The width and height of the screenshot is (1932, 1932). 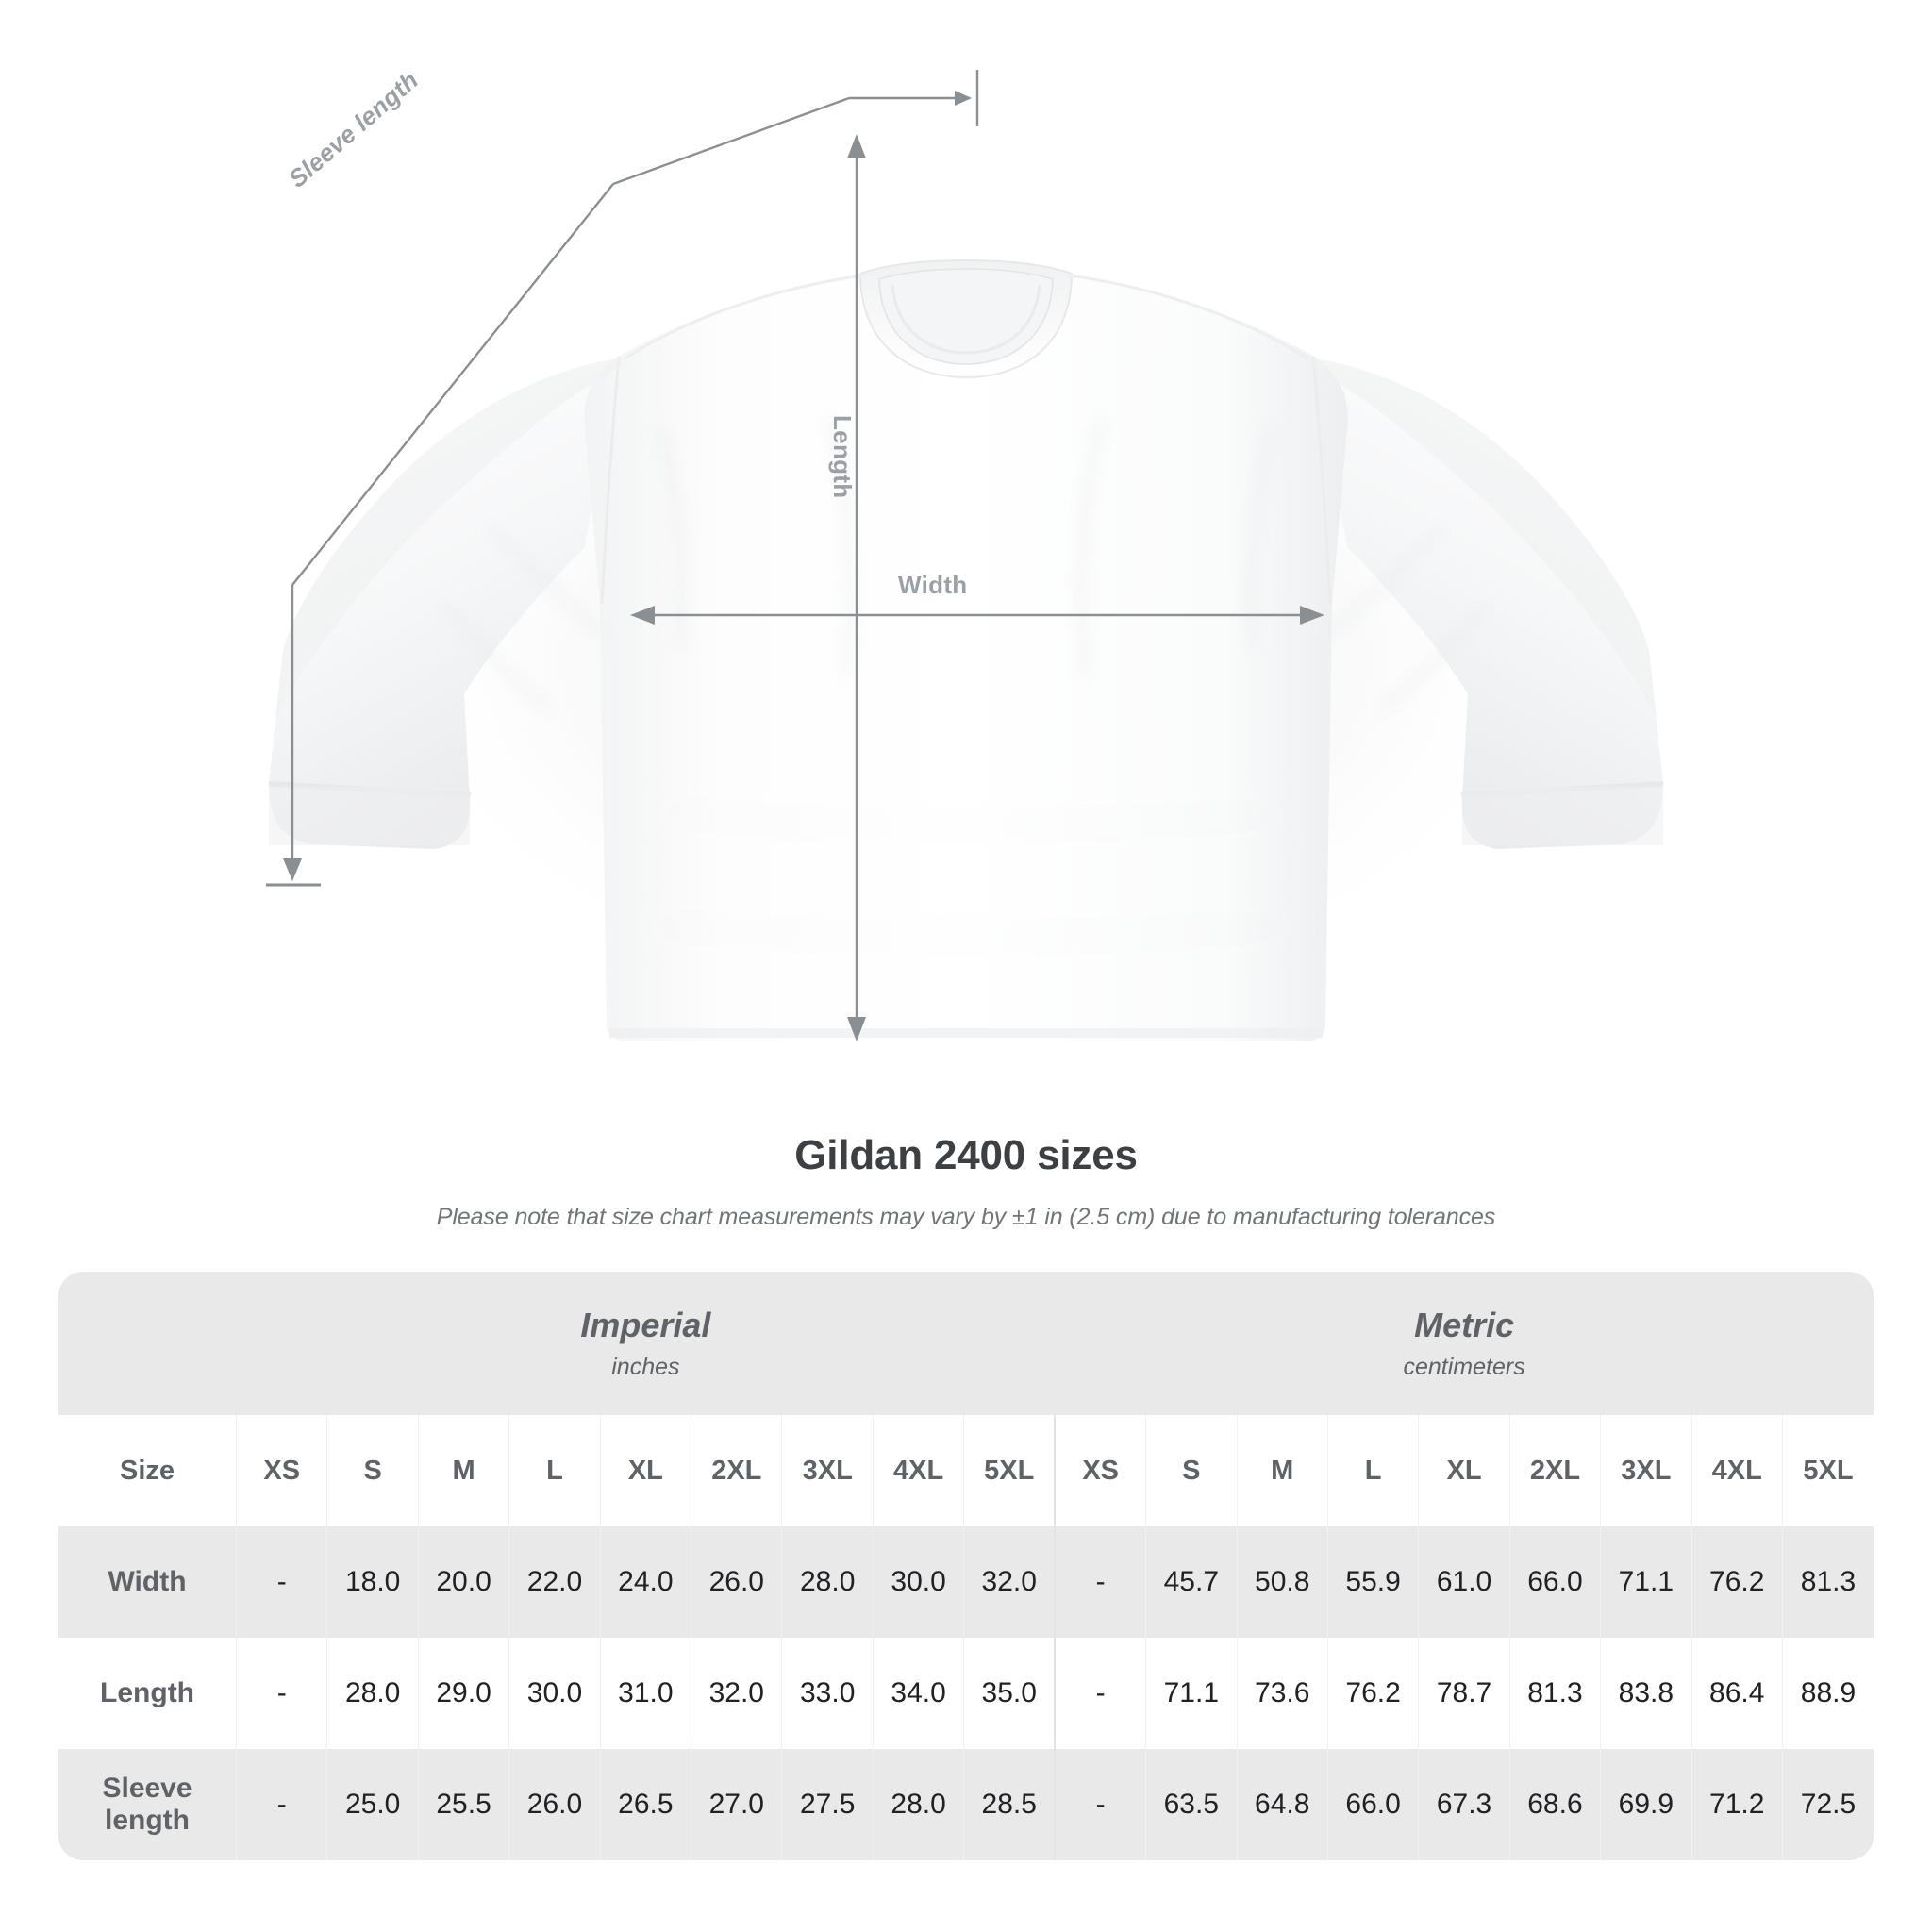 I want to click on cell-length-metric-s: 71.1, so click(x=1191, y=1694).